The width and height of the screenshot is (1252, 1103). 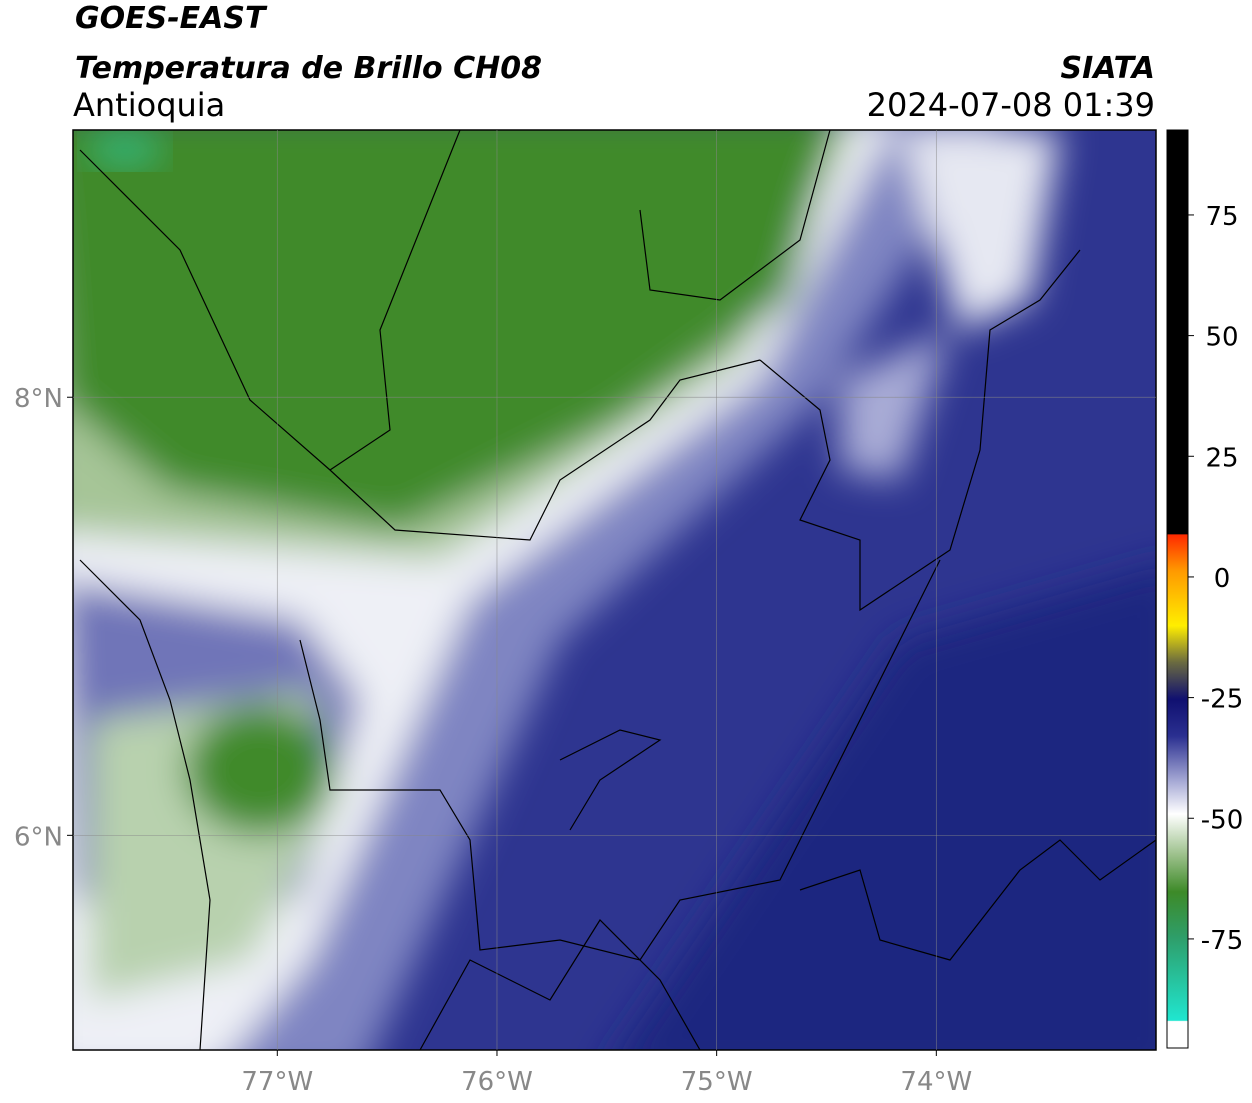 What do you see at coordinates (308, 68) in the screenshot?
I see `subtitle: Temperatura de Brillo CH08` at bounding box center [308, 68].